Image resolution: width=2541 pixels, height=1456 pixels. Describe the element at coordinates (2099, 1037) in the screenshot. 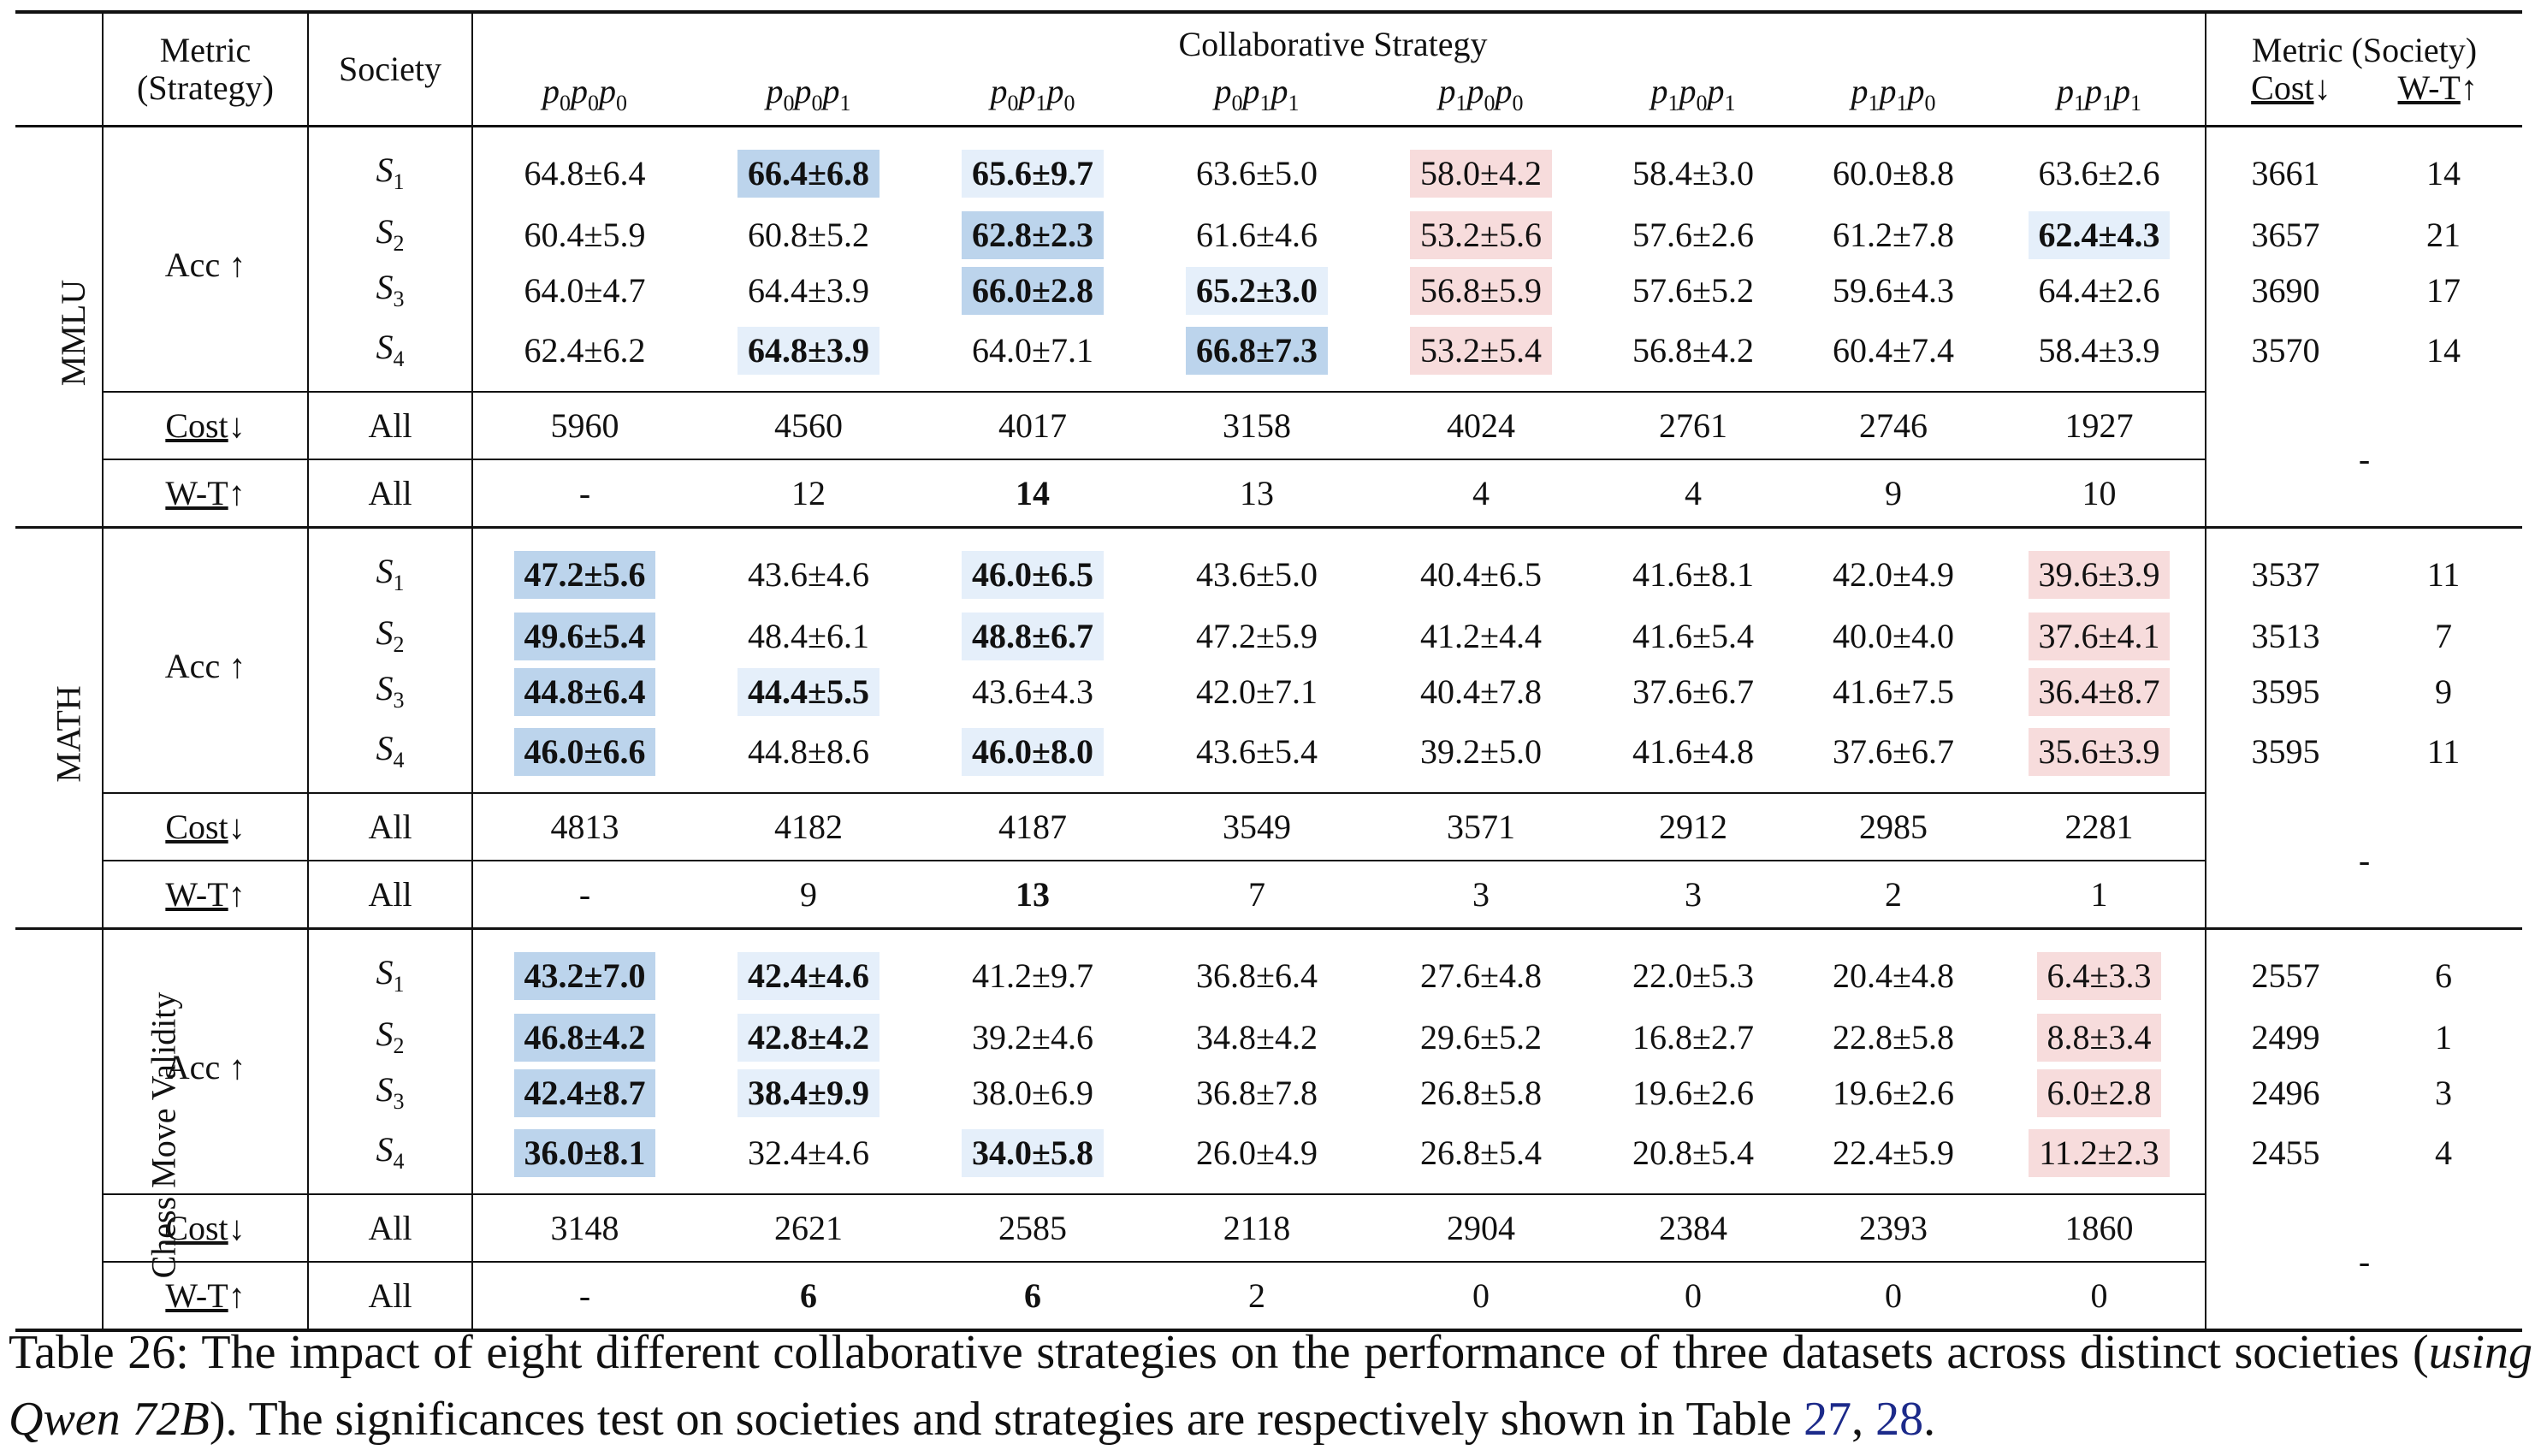

I see `score-cell: 8.8±3.4` at that location.